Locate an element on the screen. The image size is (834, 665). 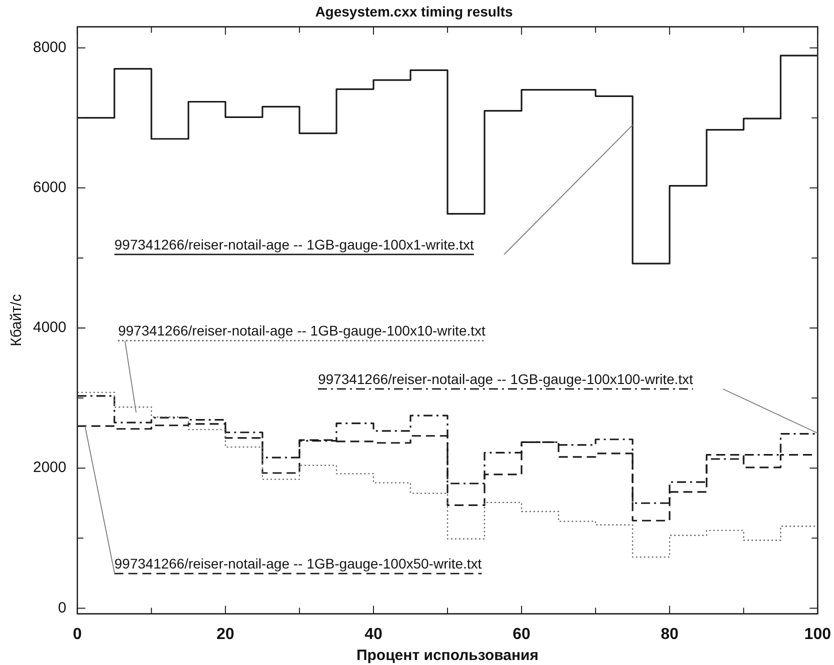
series-label: 997341266/reiser-notail-age -- 1GB-gauge-100x1-write.txt is located at coordinates (294, 244).